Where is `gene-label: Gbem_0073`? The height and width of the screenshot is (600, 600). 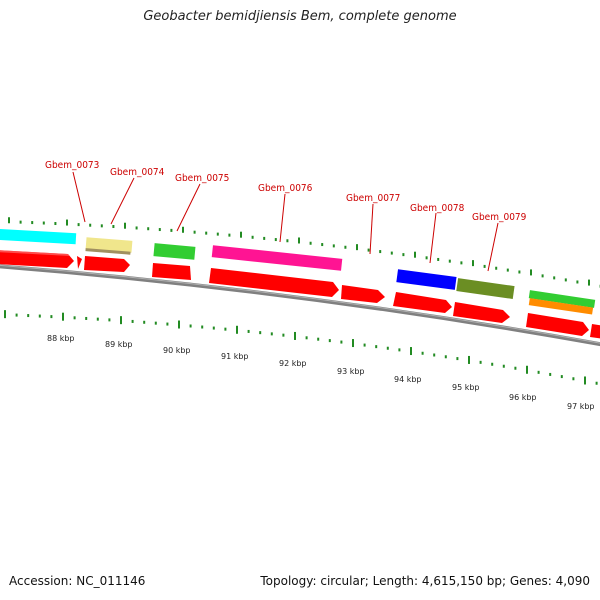
gene-label: Gbem_0073 is located at coordinates (72, 165).